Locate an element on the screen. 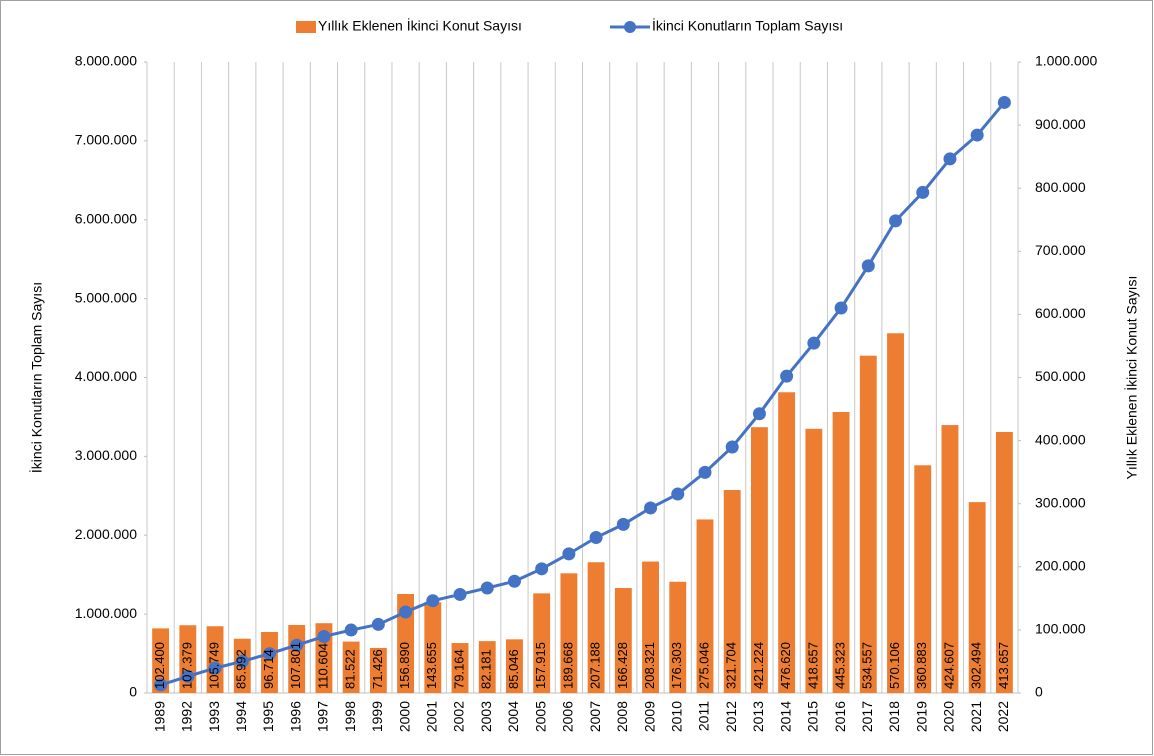 The image size is (1154, 756). x-tick-label: 2006 is located at coordinates (568, 716).